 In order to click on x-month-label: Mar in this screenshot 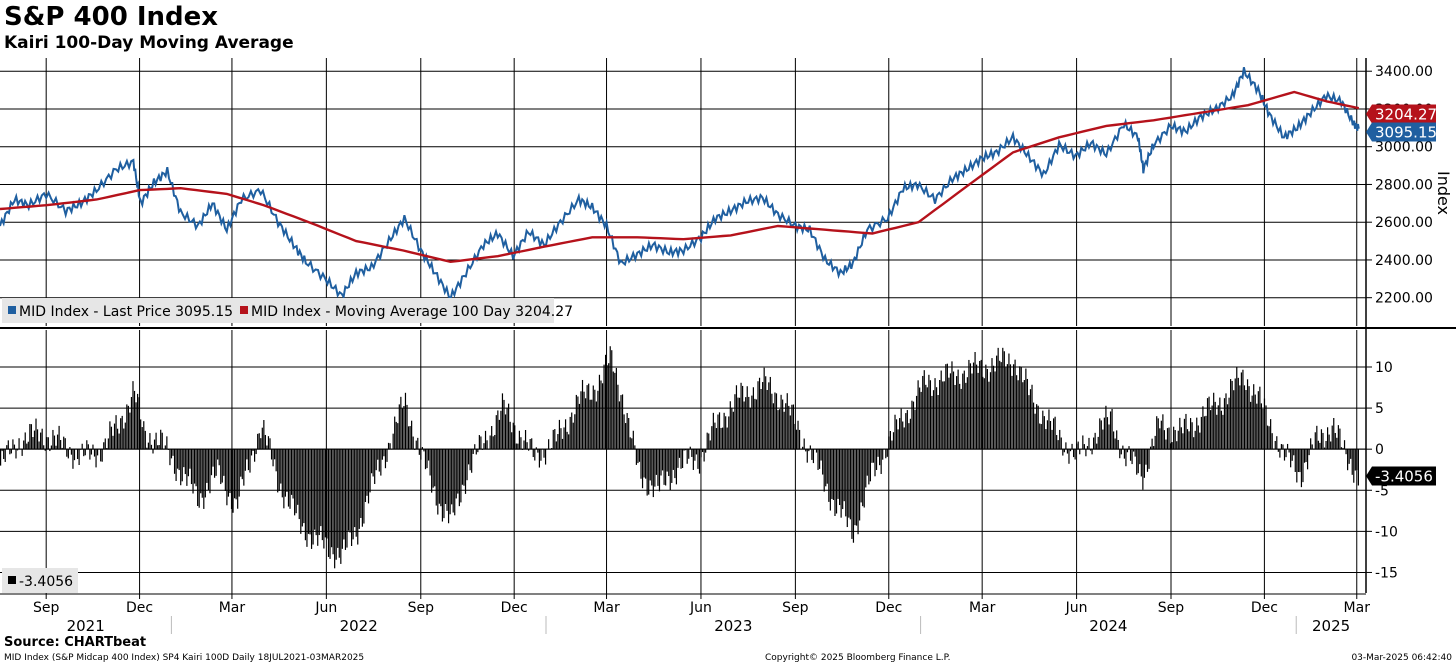, I will do `click(606, 608)`.